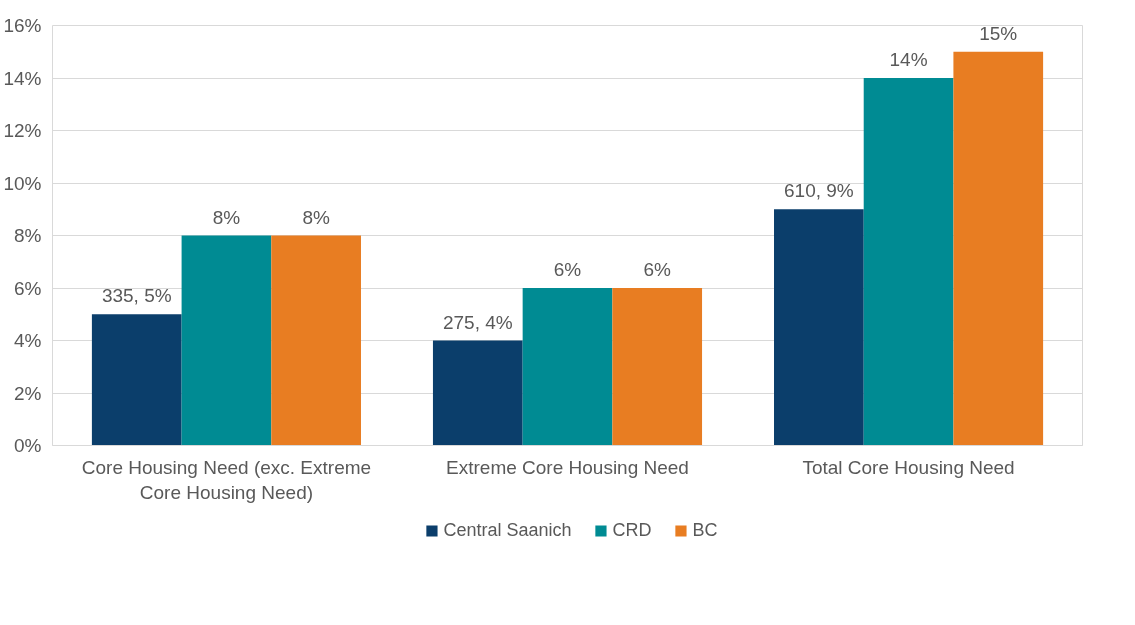 This screenshot has height=625, width=1135. I want to click on data-label: 335, 5%, so click(136, 296).